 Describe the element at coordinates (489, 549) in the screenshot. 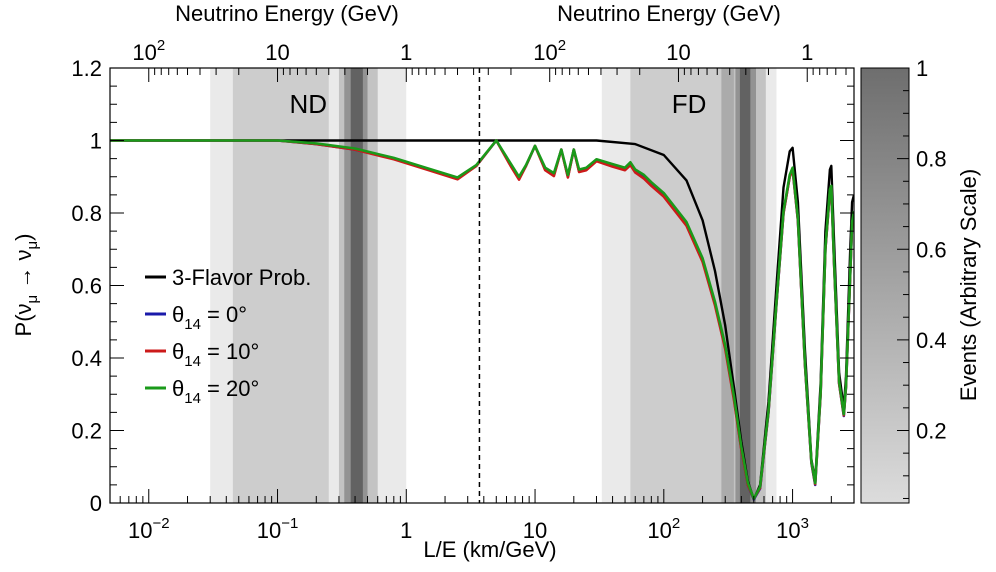

I see `x-axis-title: L/E (km/GeV)` at that location.